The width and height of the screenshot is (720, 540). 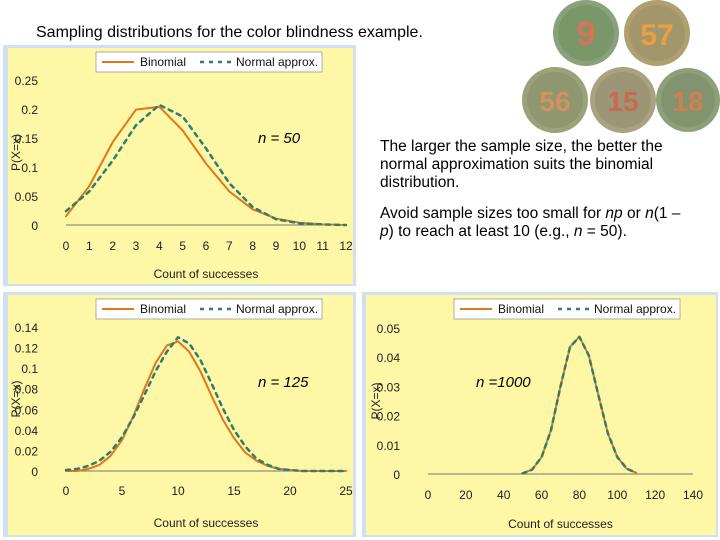 I want to click on color-blindness-plates: 9 57 56 15 18, so click(x=621, y=66).